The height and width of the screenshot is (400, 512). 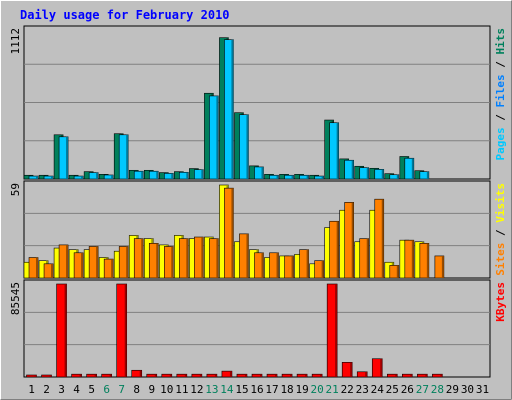 I want to click on bar-kbytes-day-20-shade, so click(x=321, y=375).